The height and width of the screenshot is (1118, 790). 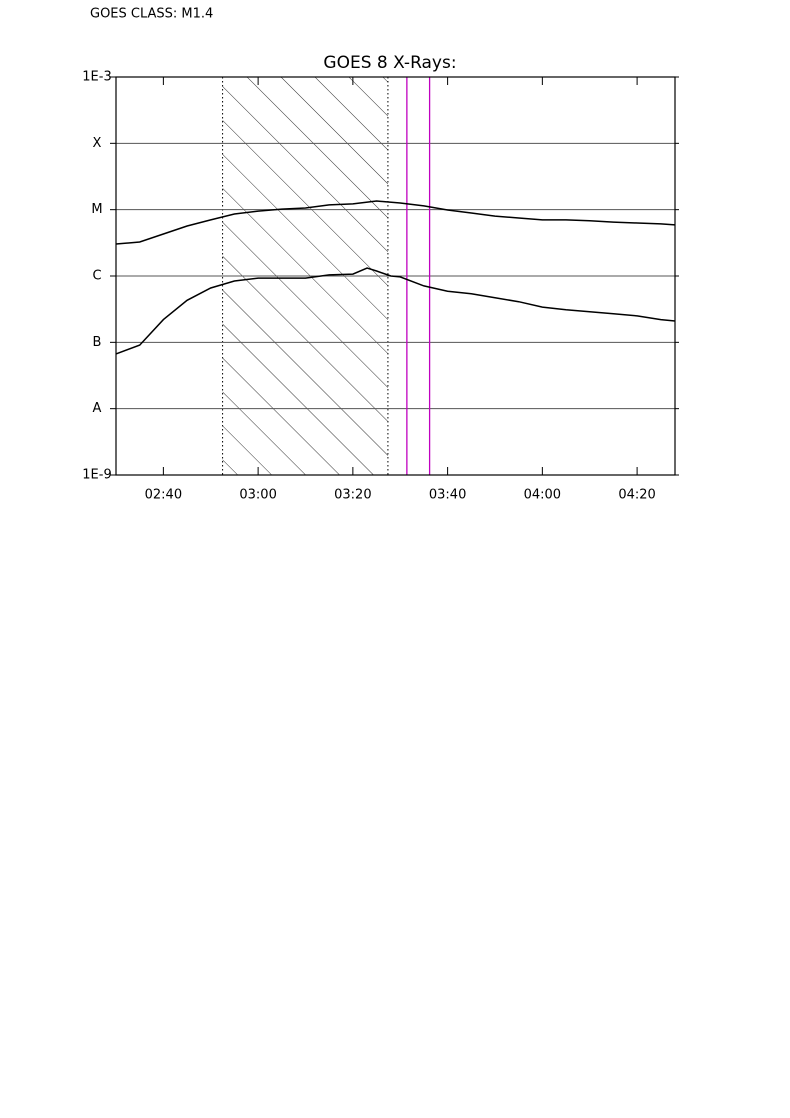 What do you see at coordinates (96, 209) in the screenshot?
I see `y-tick-label: M` at bounding box center [96, 209].